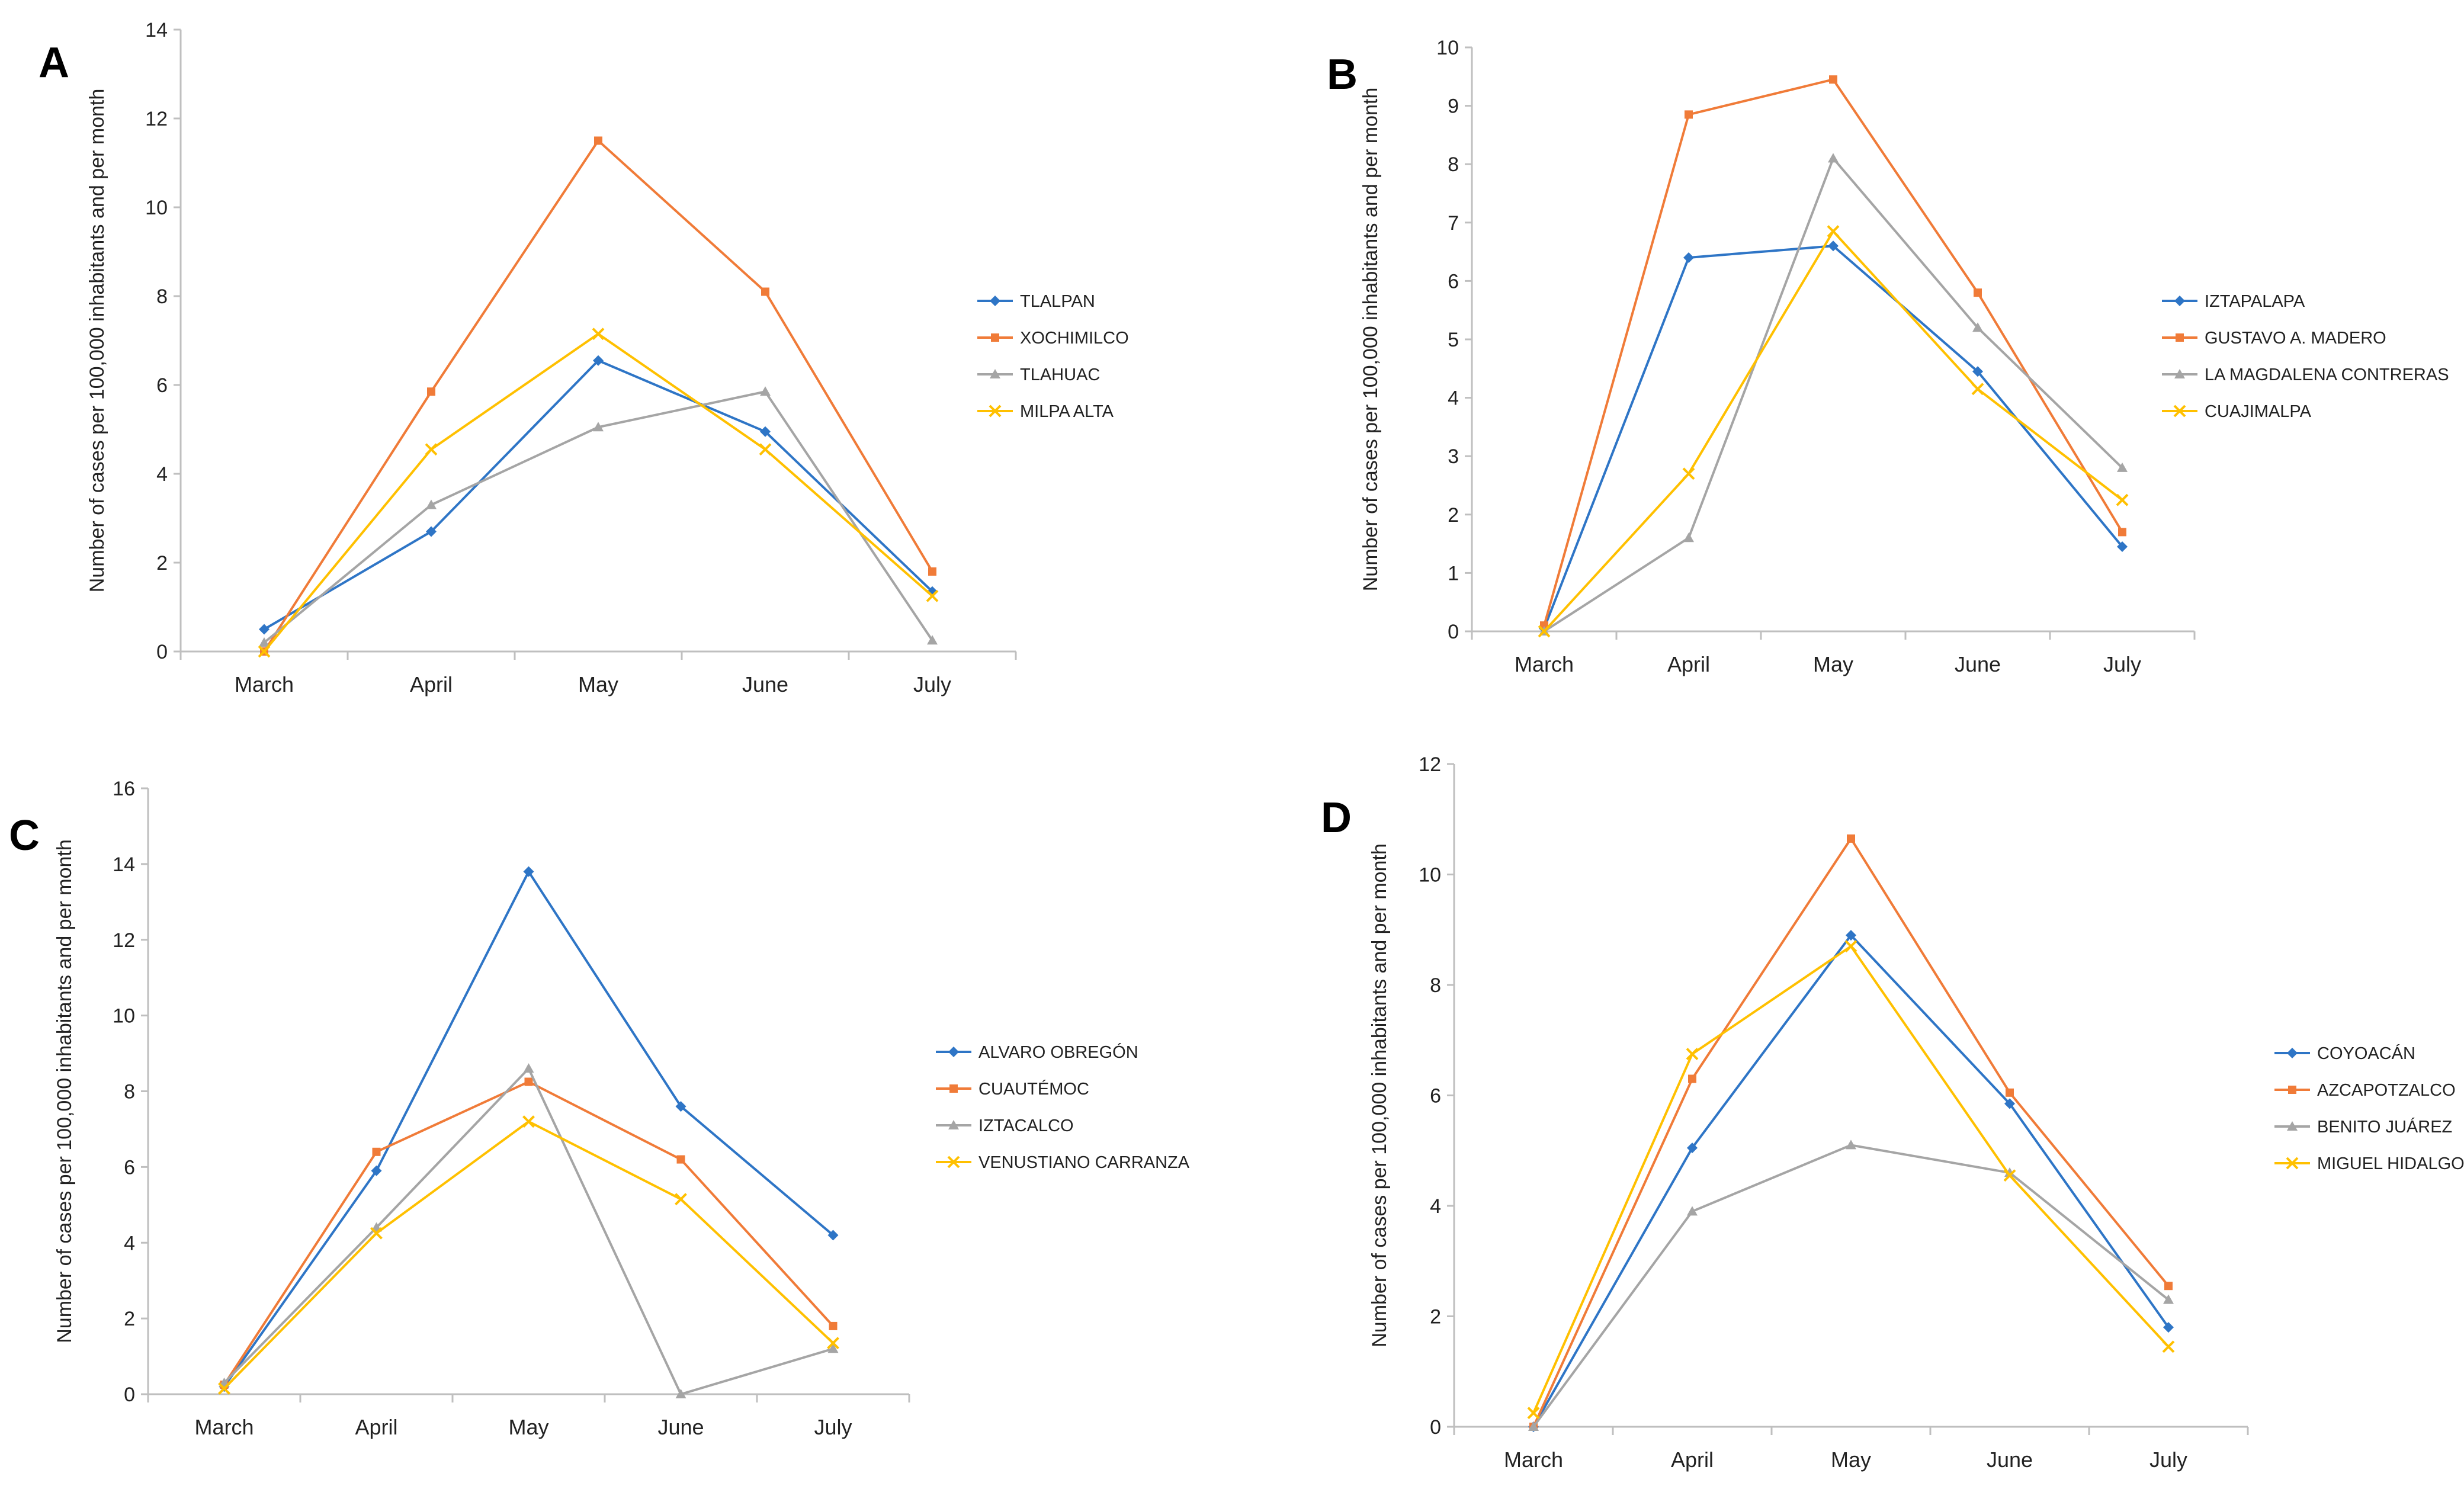  What do you see at coordinates (1435, 1096) in the screenshot?
I see `panel-d-y-tick-label: 6` at bounding box center [1435, 1096].